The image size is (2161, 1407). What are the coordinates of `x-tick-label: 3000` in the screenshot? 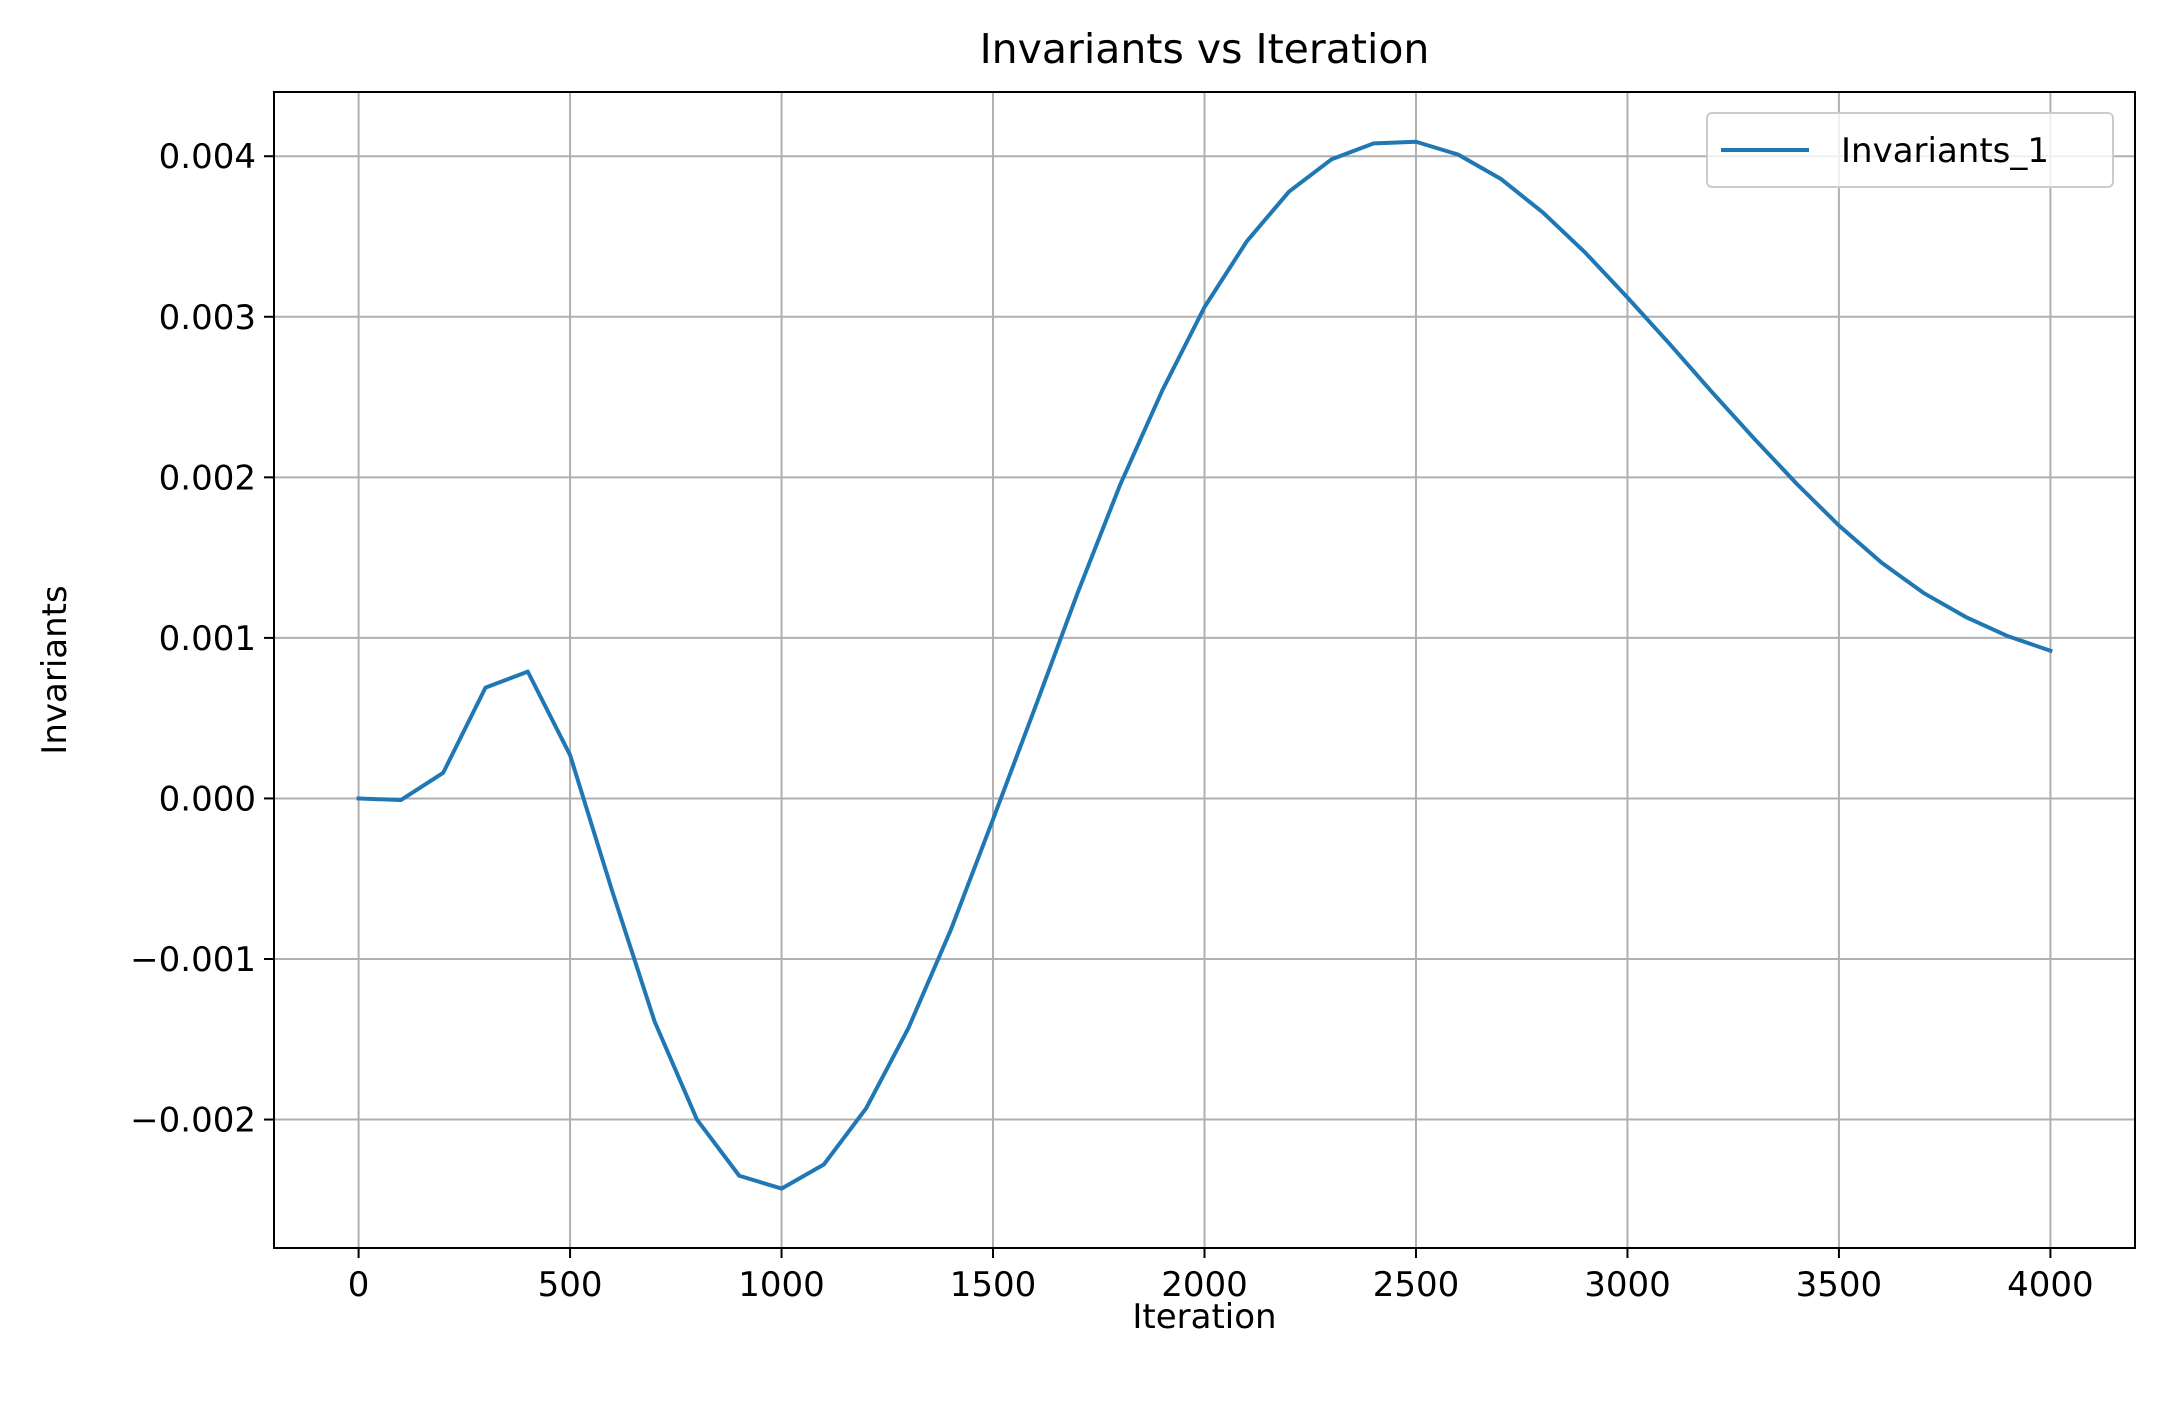 It's located at (1627, 1285).